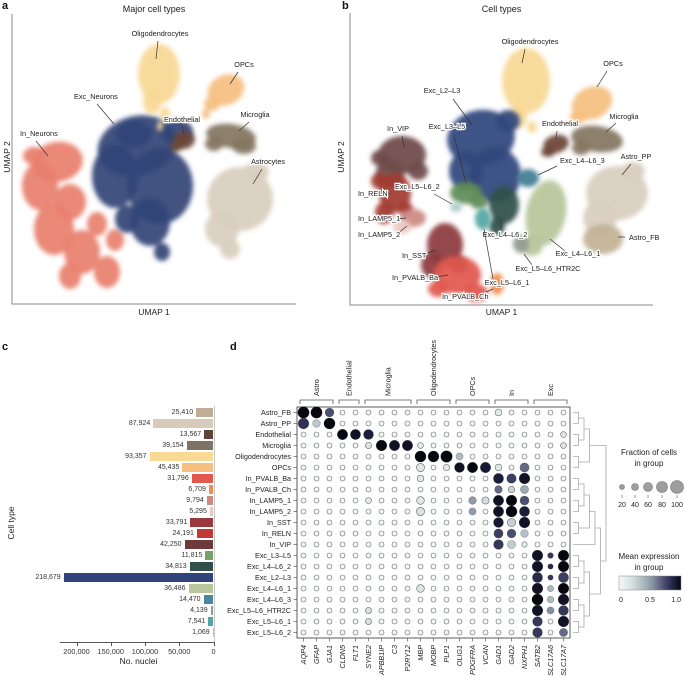 This screenshot has height=677, width=685. I want to click on umap-cluster-In_PVALB_Ba, so click(458, 279).